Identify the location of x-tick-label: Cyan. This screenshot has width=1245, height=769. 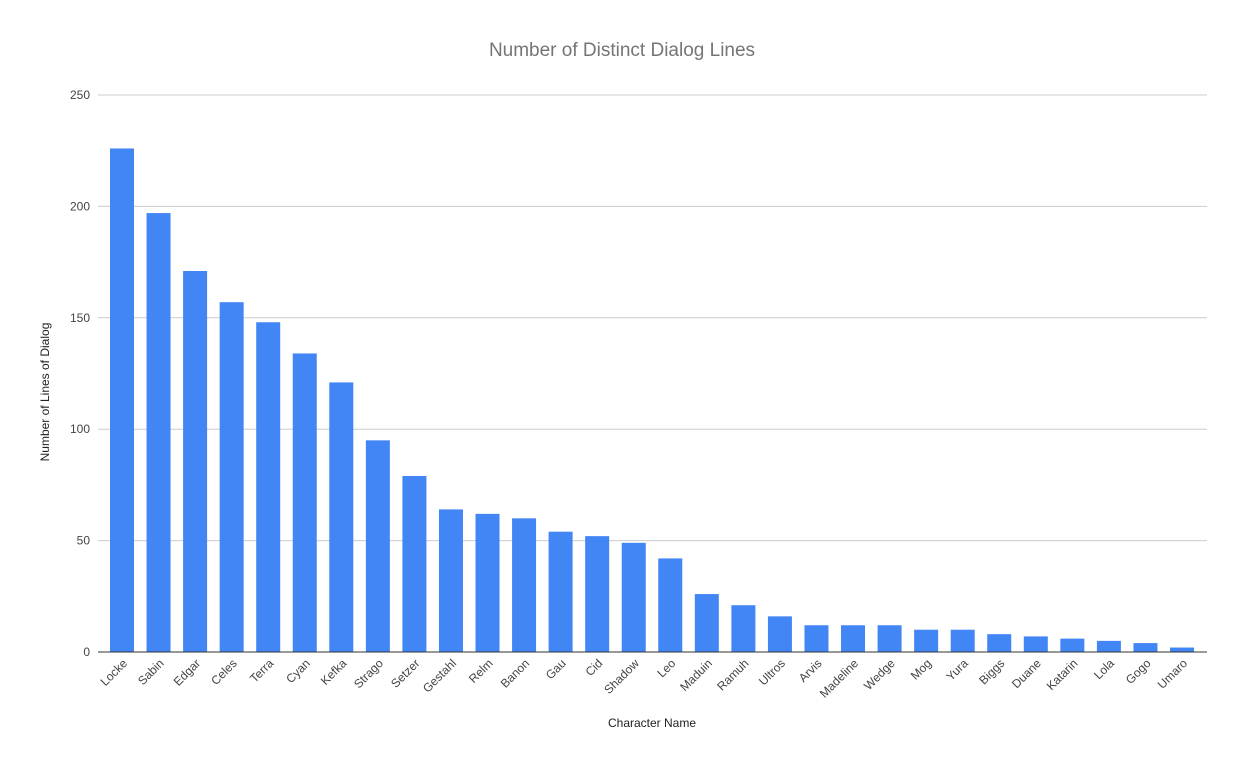
(298, 671).